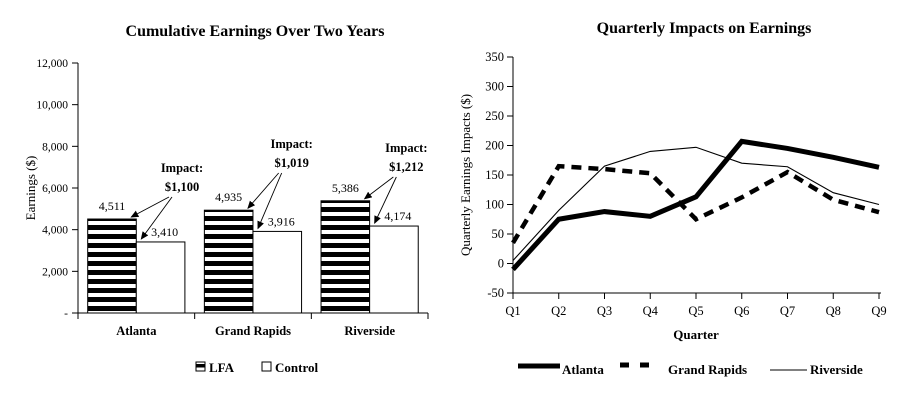  What do you see at coordinates (345, 257) in the screenshot?
I see `bar-lfa-riverside` at bounding box center [345, 257].